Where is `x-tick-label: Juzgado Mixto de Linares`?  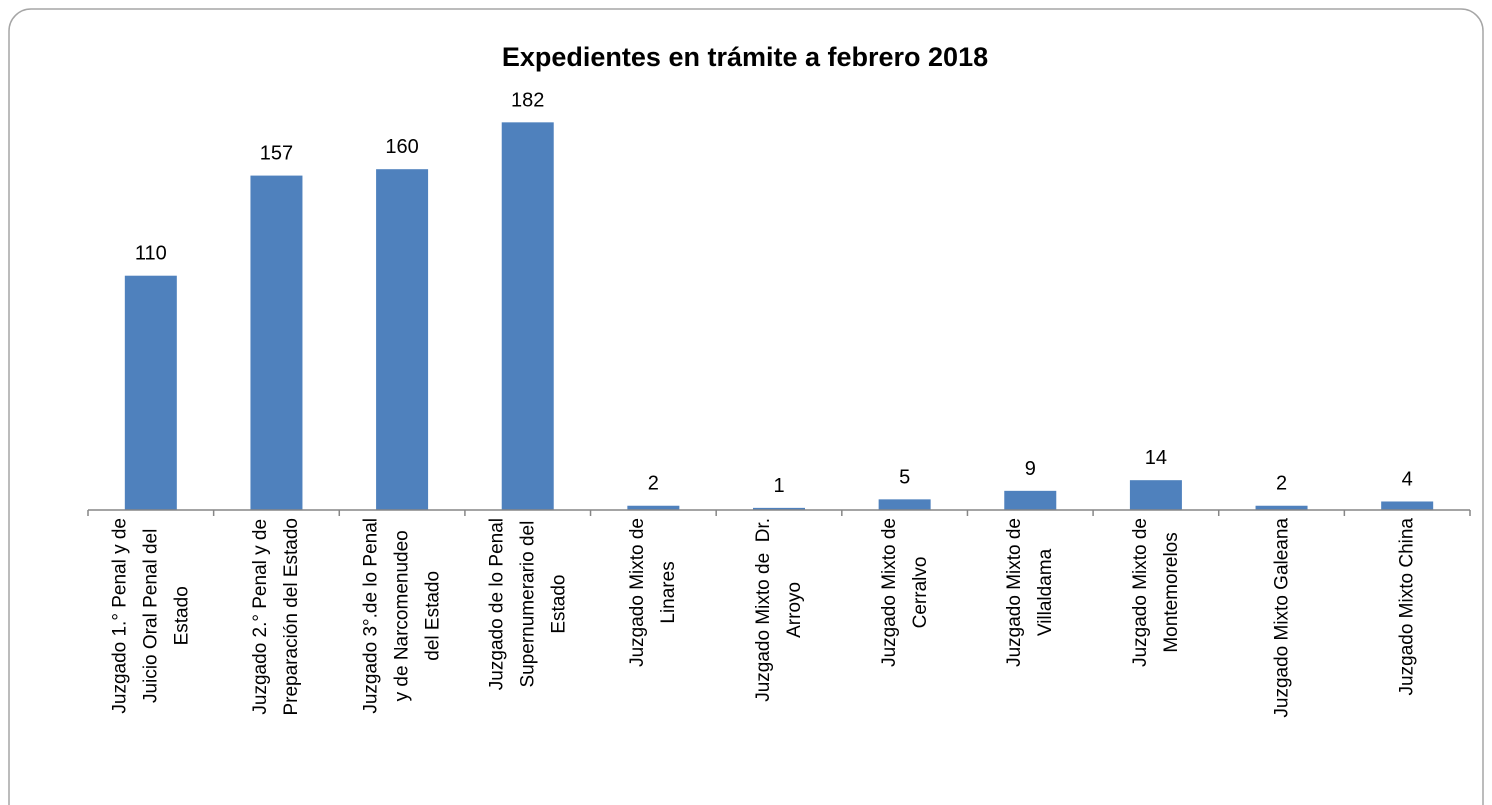
x-tick-label: Juzgado Mixto de Linares is located at coordinates (653, 592).